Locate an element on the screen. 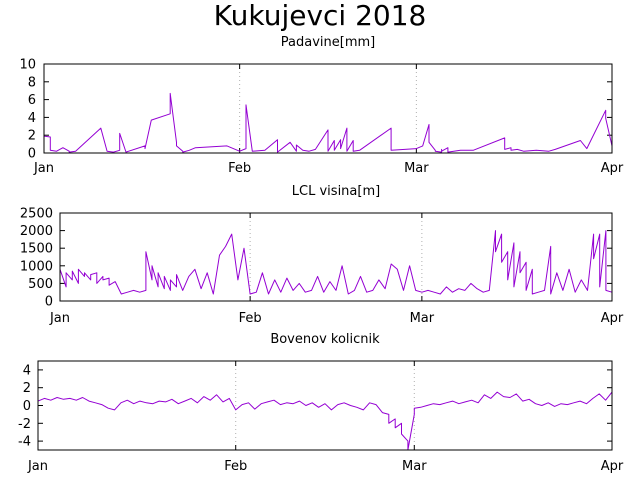  panel-title: LCL visina[m] is located at coordinates (336, 191).